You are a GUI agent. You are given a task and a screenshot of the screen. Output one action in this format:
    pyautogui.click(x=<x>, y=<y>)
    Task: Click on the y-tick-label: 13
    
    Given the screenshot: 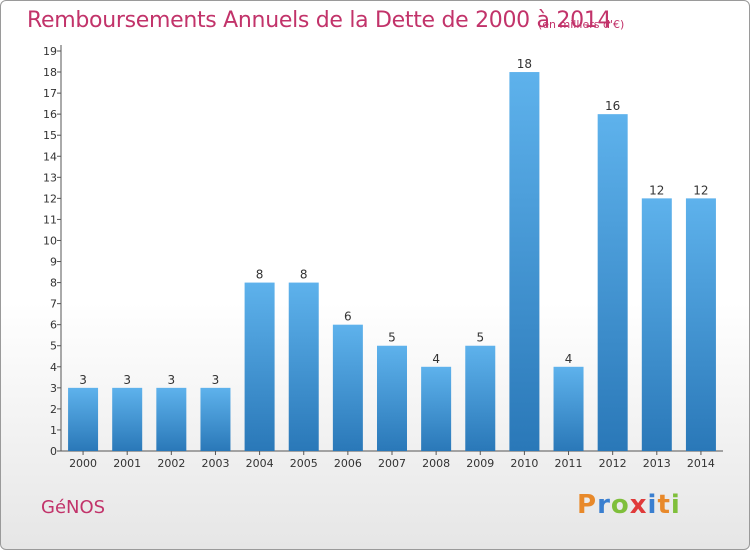 What is the action you would take?
    pyautogui.click(x=50, y=177)
    